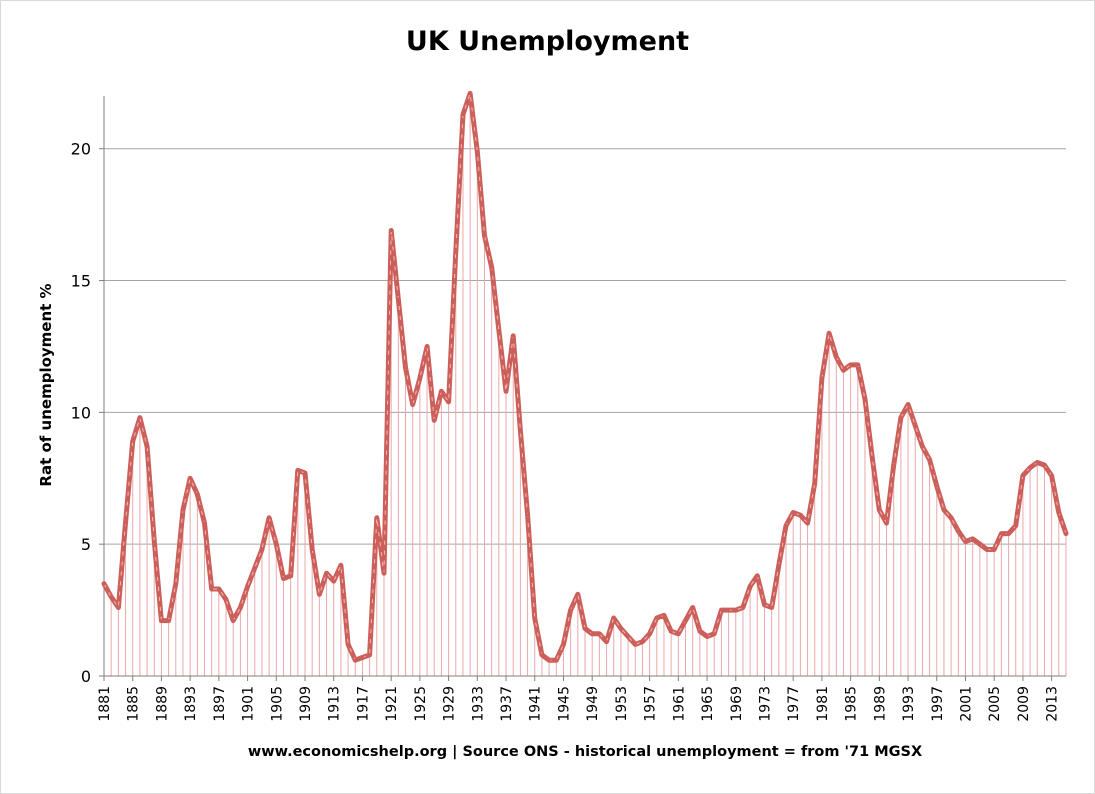 The height and width of the screenshot is (794, 1095). I want to click on y-tick-labels: 0 5 10 15 20, so click(81, 413).